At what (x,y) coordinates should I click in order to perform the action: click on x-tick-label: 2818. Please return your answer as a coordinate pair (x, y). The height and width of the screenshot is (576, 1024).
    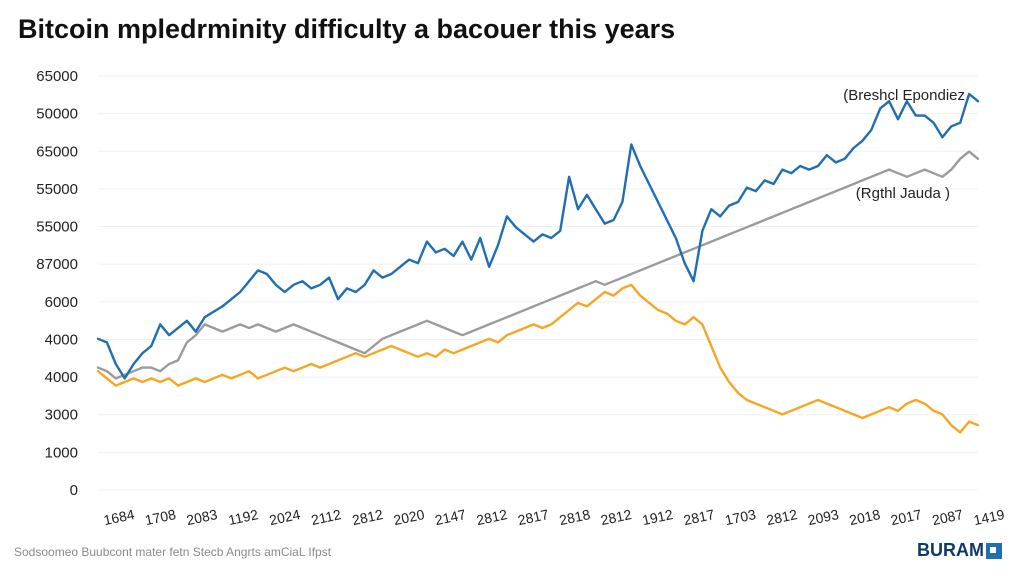
    Looking at the image, I should click on (575, 517).